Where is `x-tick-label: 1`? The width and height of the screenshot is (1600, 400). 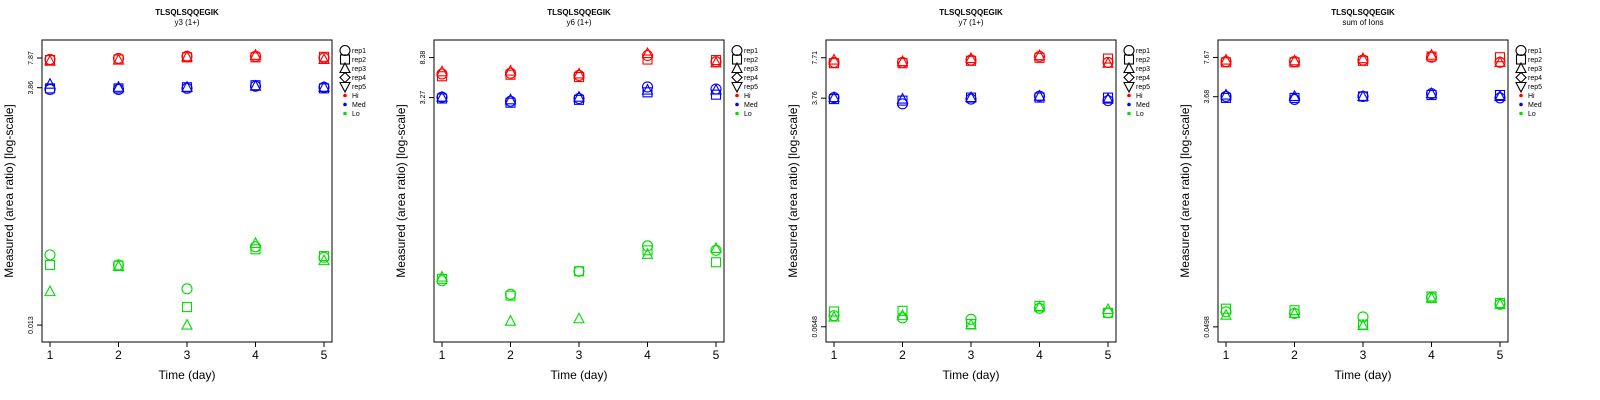
x-tick-label: 1 is located at coordinates (50, 355).